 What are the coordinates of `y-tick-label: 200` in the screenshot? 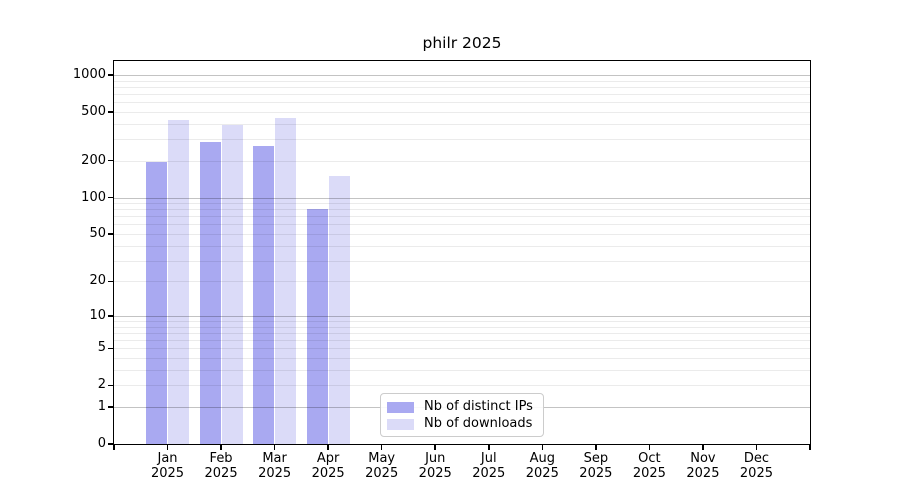 It's located at (93, 160).